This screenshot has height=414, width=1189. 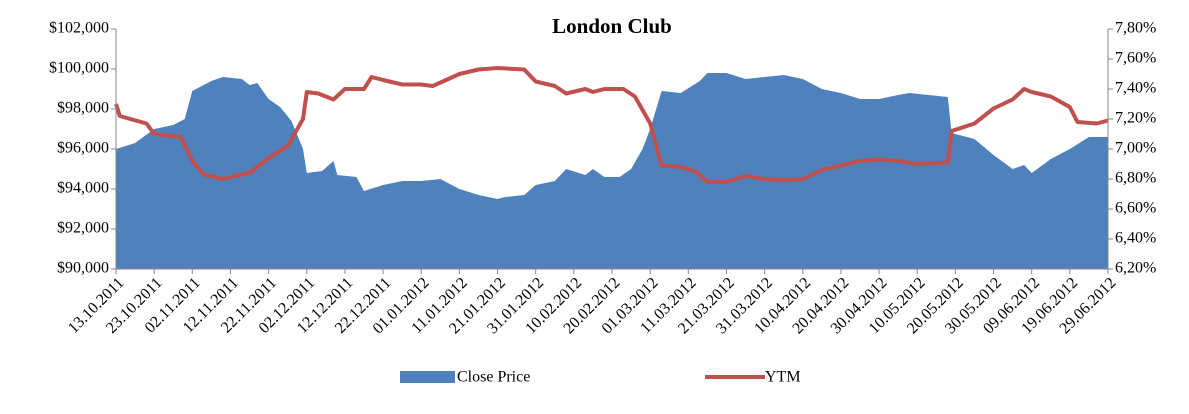 I want to click on y-tick-label: $90,000, so click(x=83, y=268).